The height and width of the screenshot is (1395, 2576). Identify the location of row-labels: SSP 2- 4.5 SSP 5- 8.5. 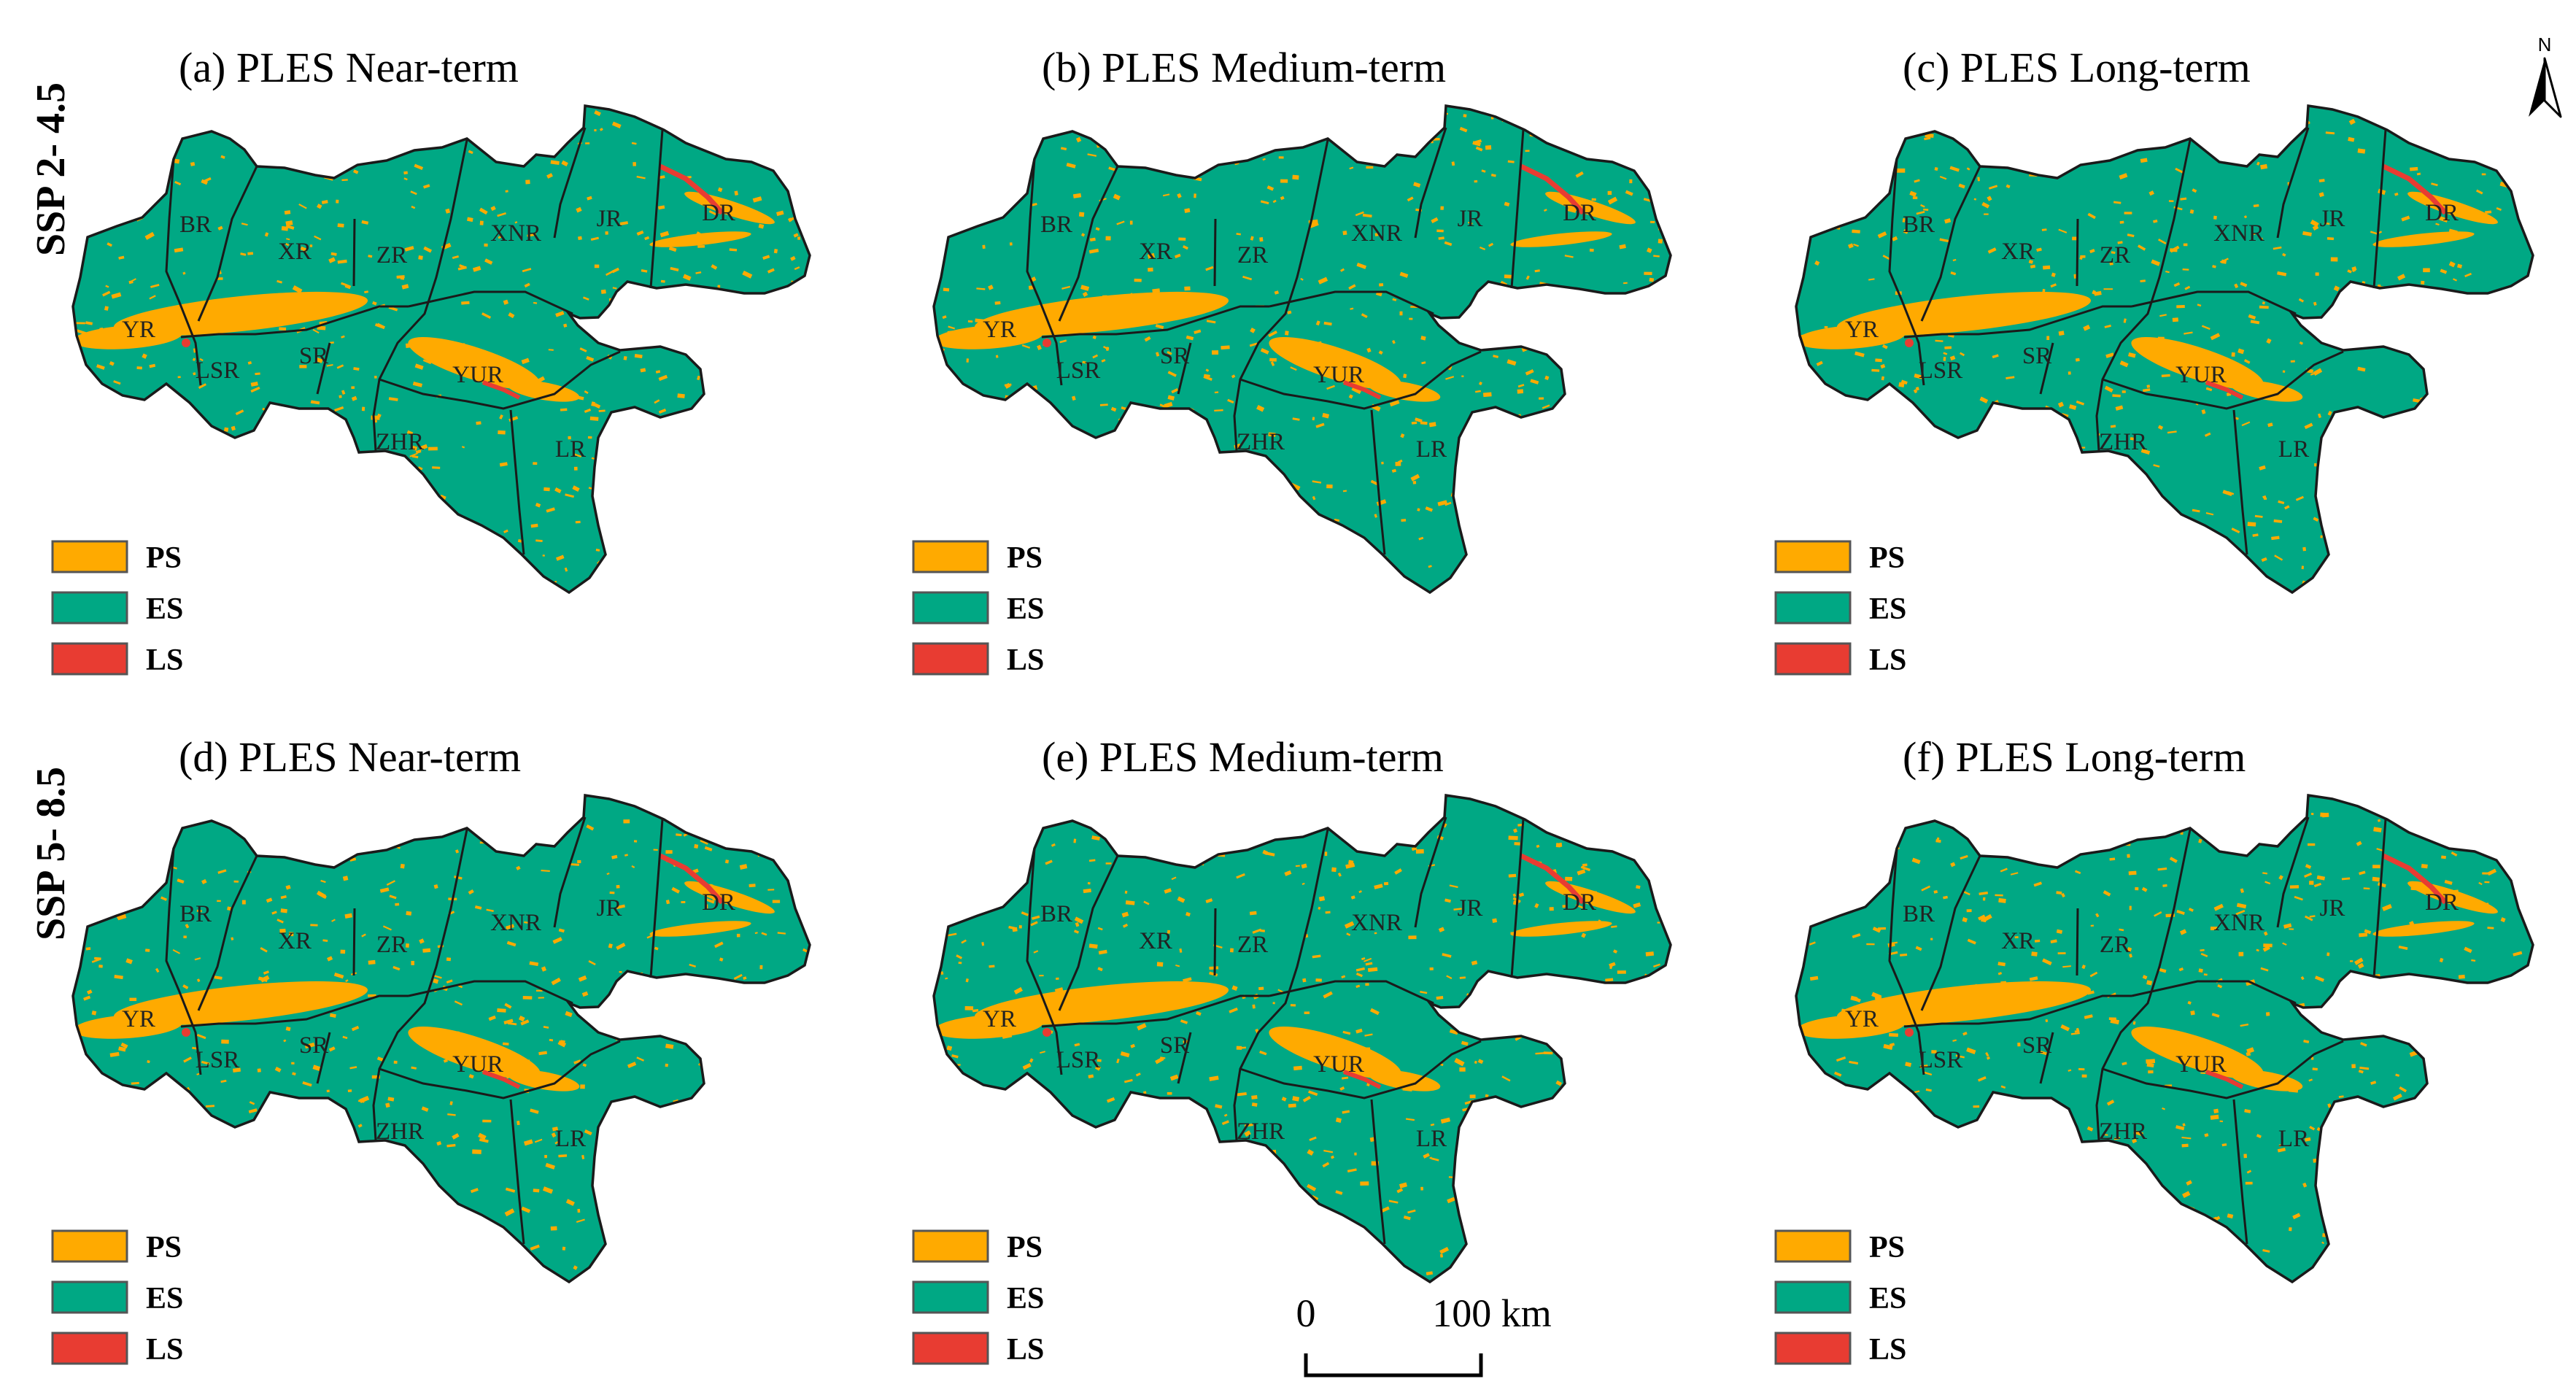
(51, 511).